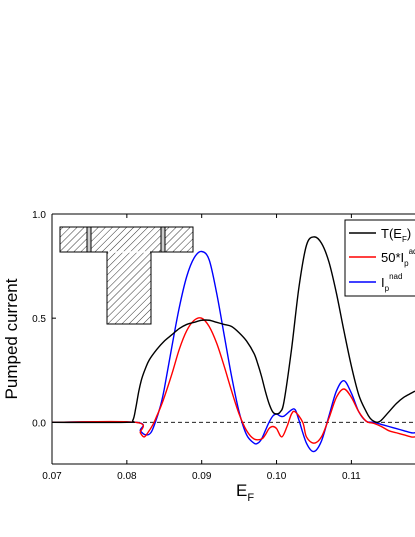 The height and width of the screenshot is (537, 415). I want to click on x-axis-title: EF, so click(245, 492).